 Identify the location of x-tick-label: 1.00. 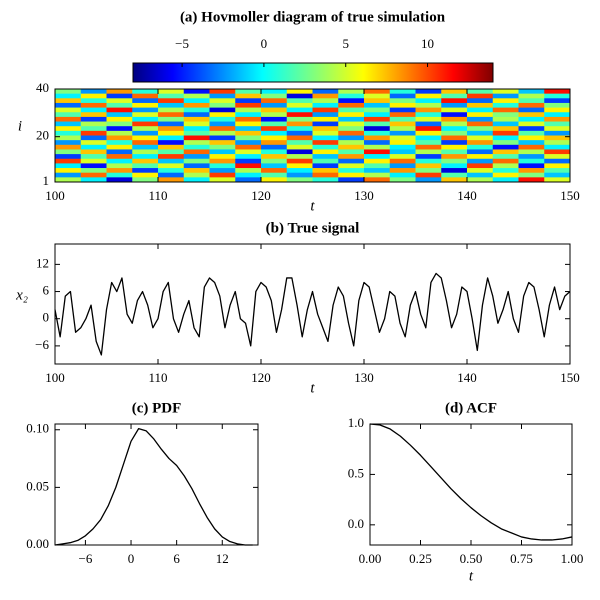
(572, 558).